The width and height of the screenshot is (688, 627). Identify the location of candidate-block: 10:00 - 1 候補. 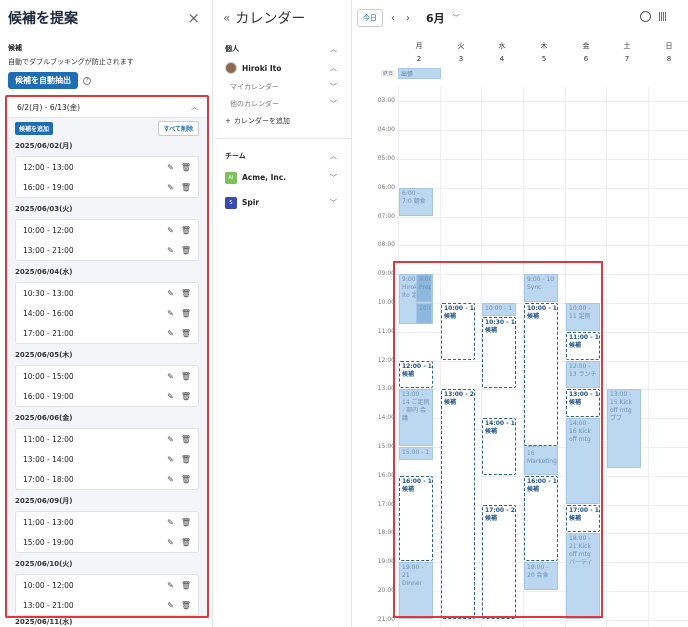
(541, 374).